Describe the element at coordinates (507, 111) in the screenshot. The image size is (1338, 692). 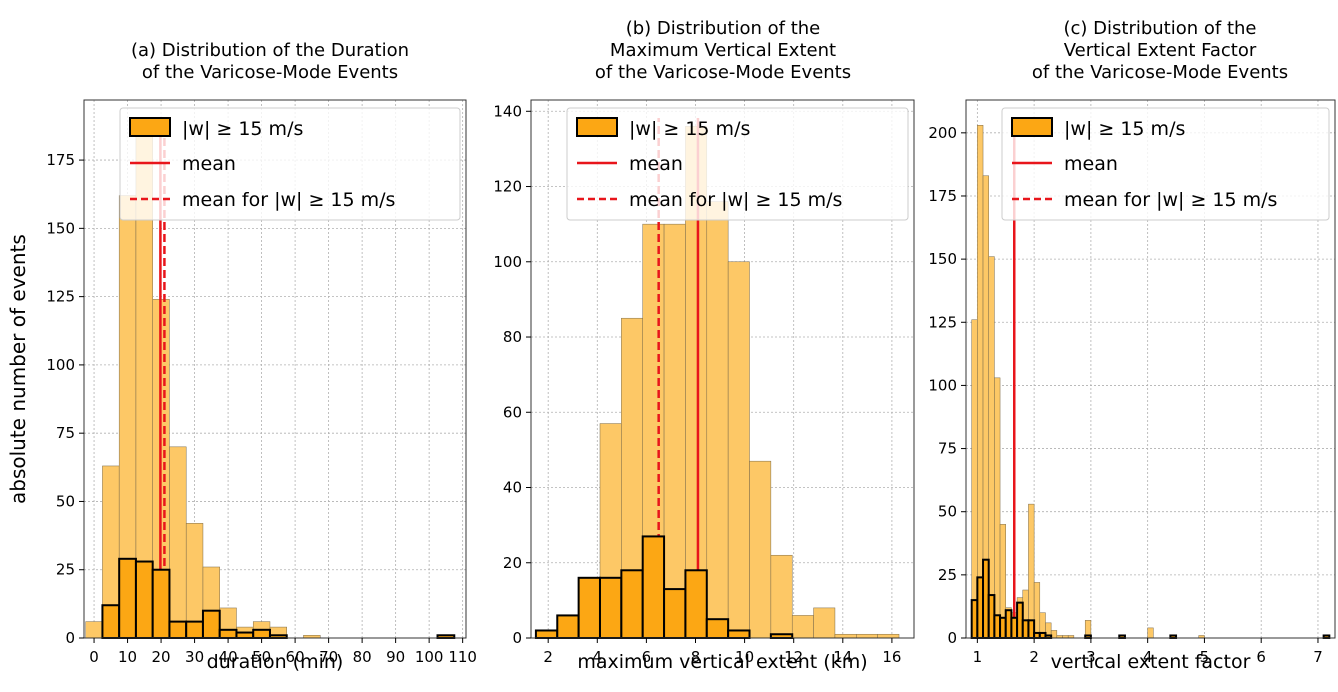
I see `y-tick-label: 140` at that location.